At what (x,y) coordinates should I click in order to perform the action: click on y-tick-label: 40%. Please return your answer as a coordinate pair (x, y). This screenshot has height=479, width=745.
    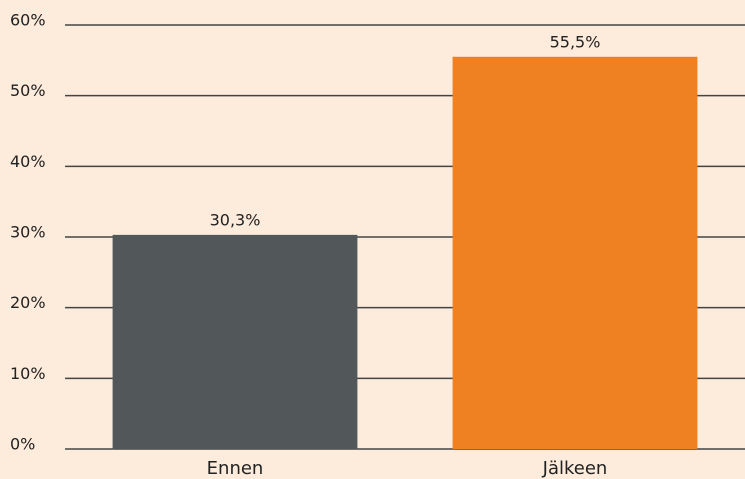
    Looking at the image, I should click on (28, 161).